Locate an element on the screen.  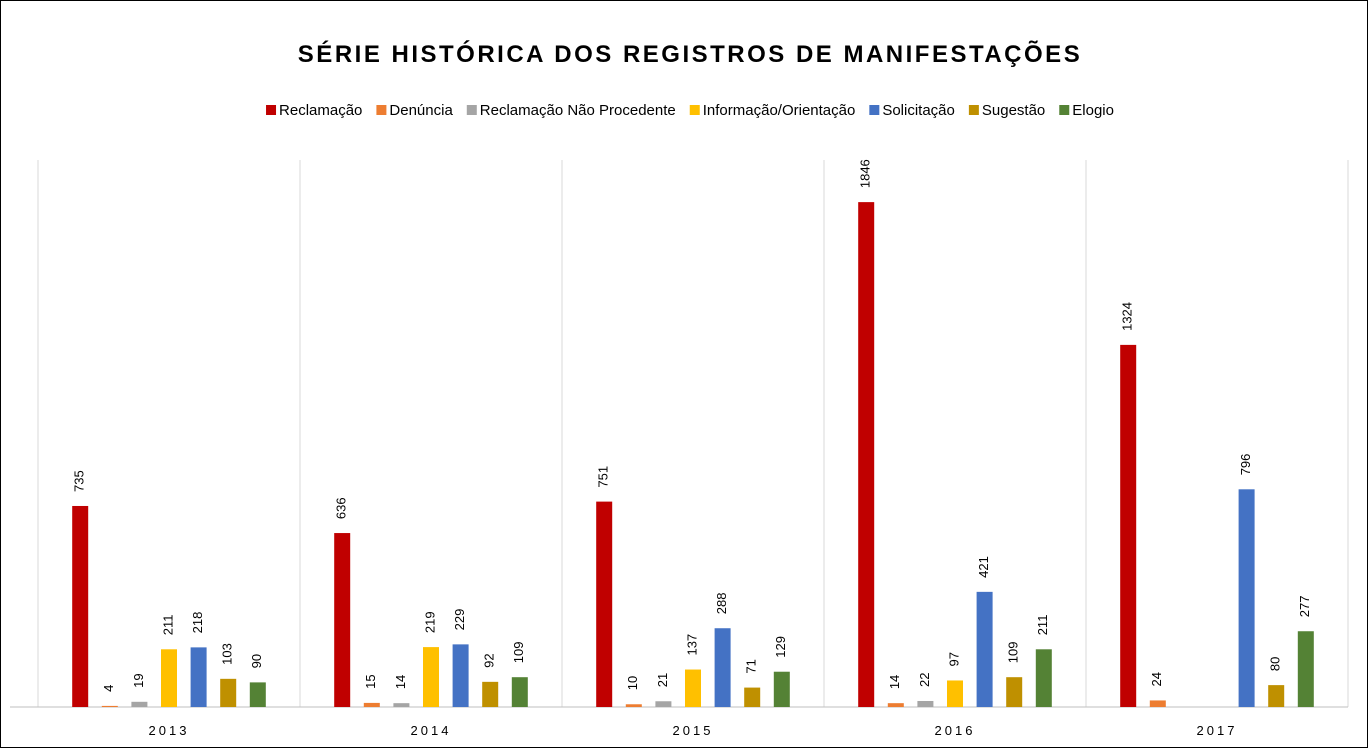
value-label: 636 is located at coordinates (341, 508).